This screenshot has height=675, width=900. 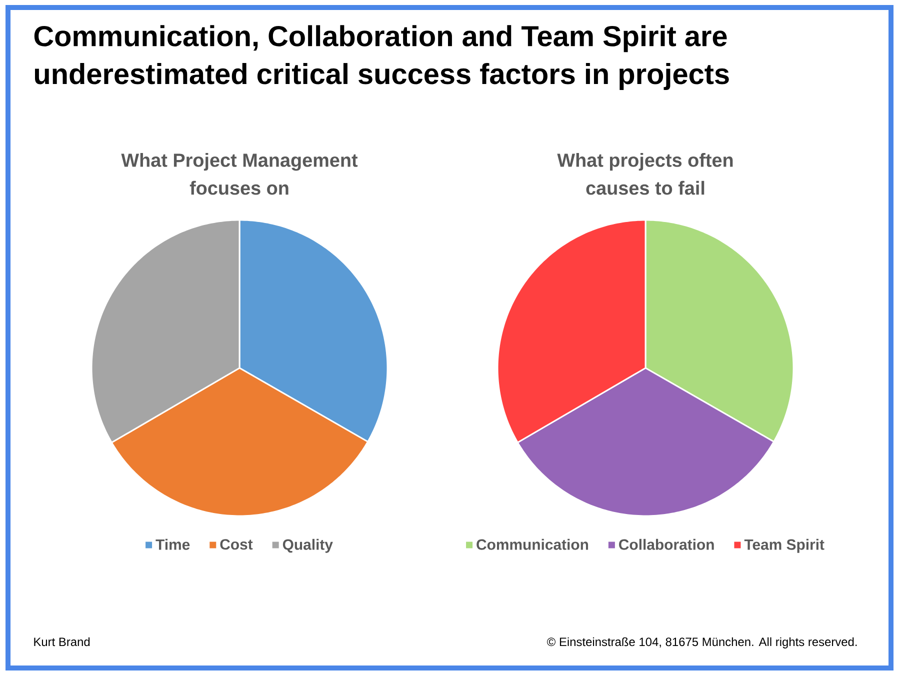 What do you see at coordinates (236, 544) in the screenshot?
I see `legend-label: Cost` at bounding box center [236, 544].